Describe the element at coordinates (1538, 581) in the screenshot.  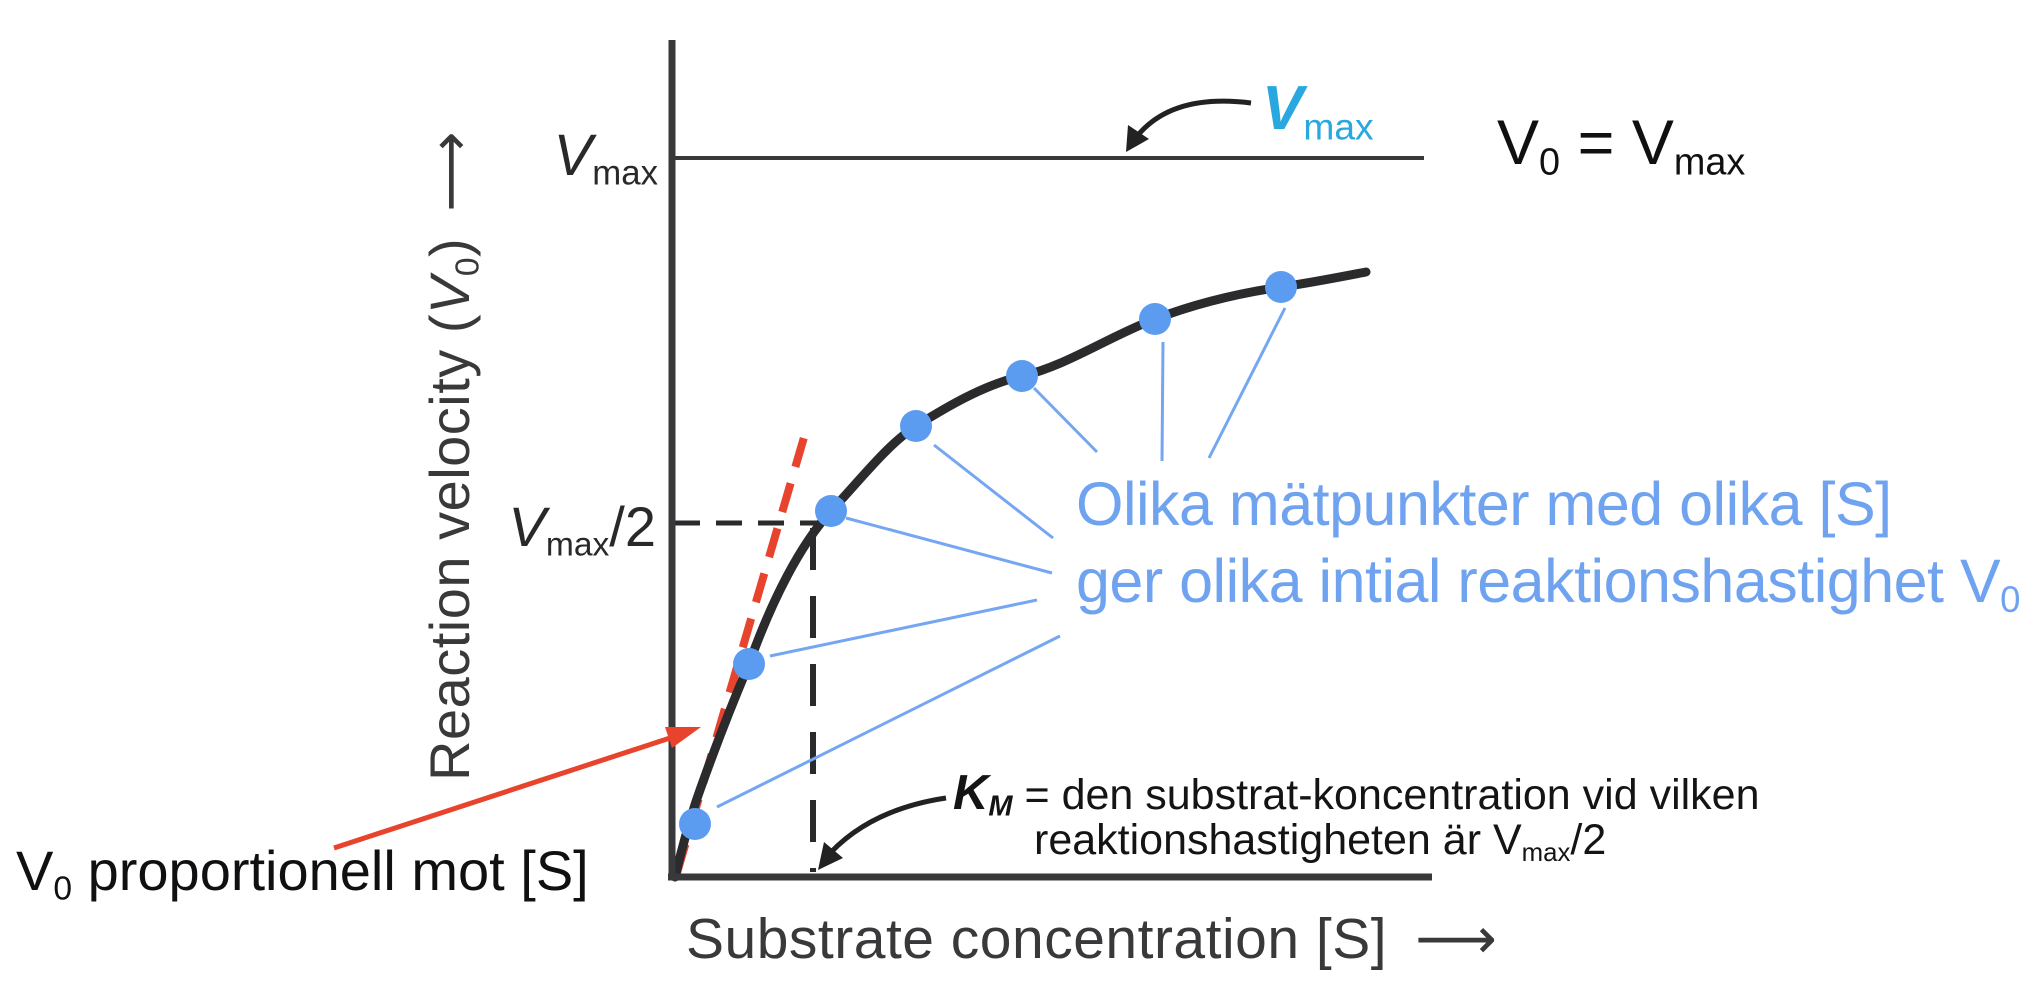
I see `measurement-points-note-line2-text: ger olika intial reaktionshastighet V` at that location.